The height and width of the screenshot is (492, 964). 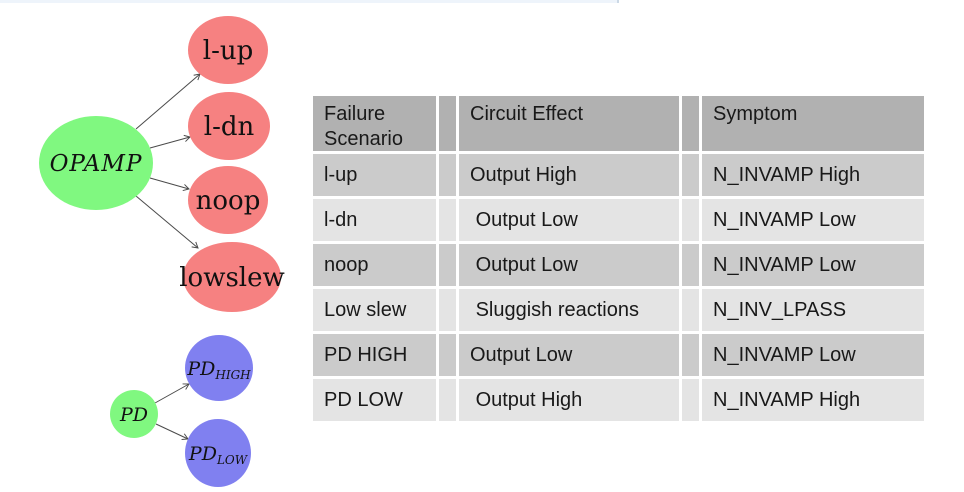 What do you see at coordinates (569, 123) in the screenshot?
I see `header-circuit-effect: Circuit Effect` at bounding box center [569, 123].